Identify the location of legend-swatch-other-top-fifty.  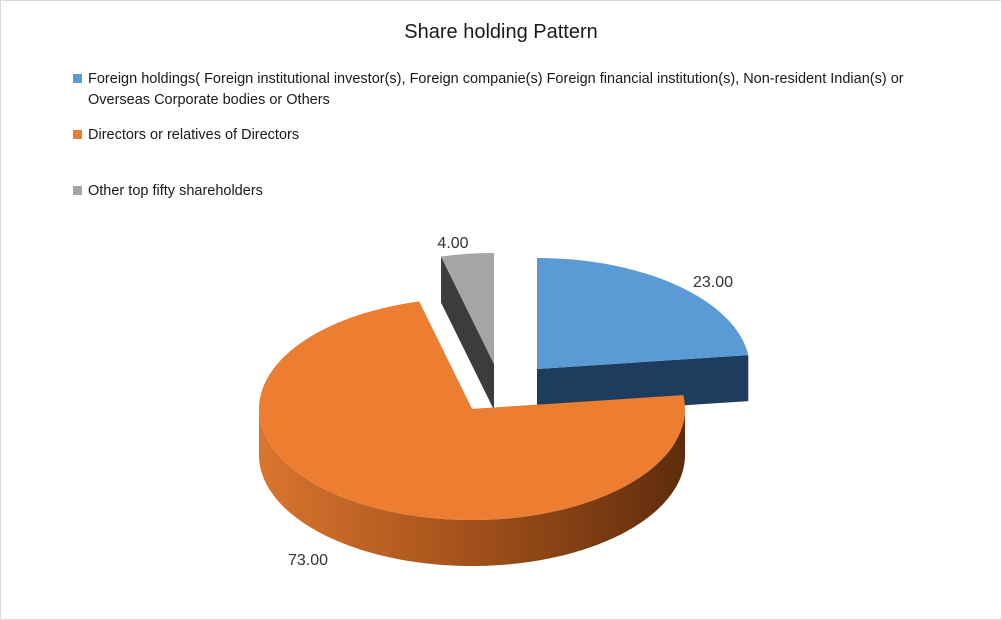
(77, 190).